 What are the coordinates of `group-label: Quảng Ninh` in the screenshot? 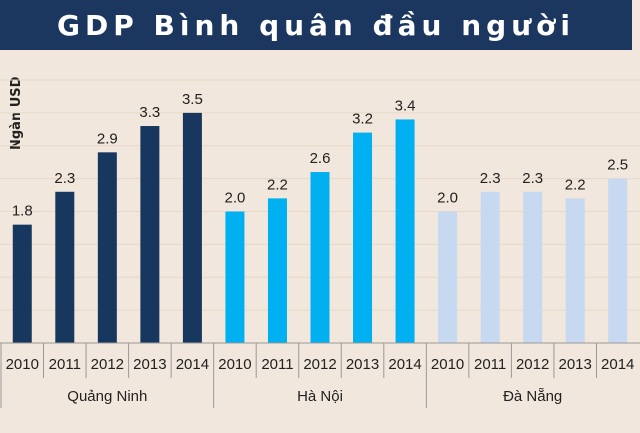 It's located at (107, 396).